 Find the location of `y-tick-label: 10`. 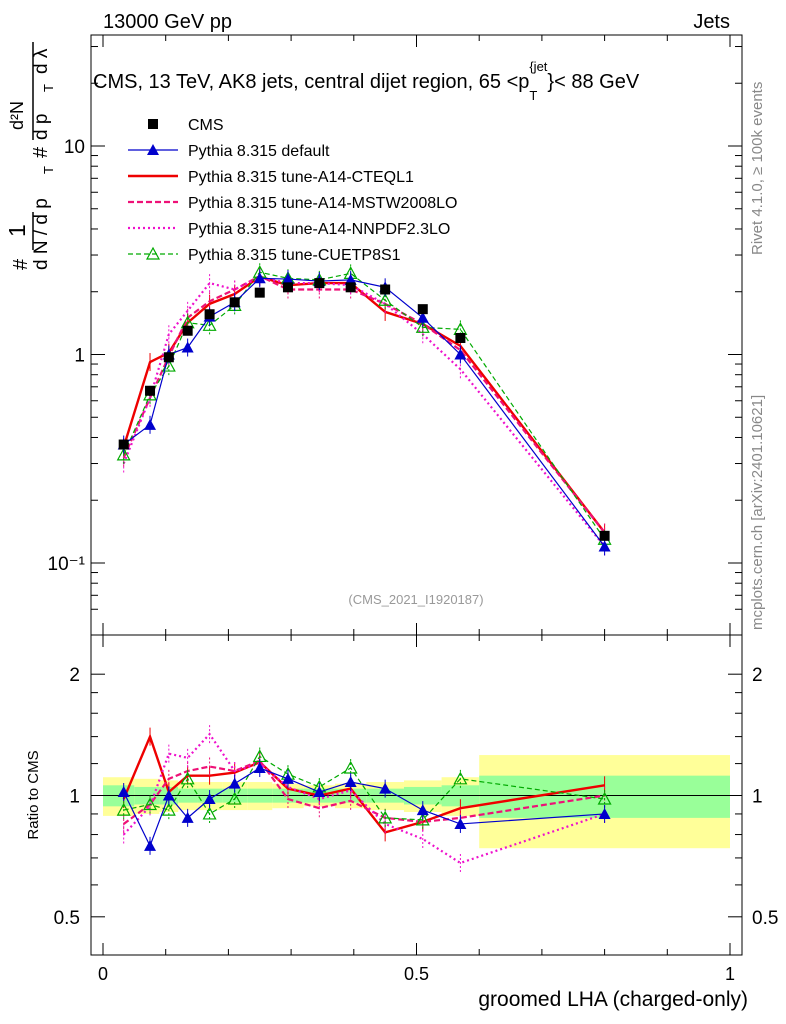

y-tick-label: 10 is located at coordinates (74, 147).